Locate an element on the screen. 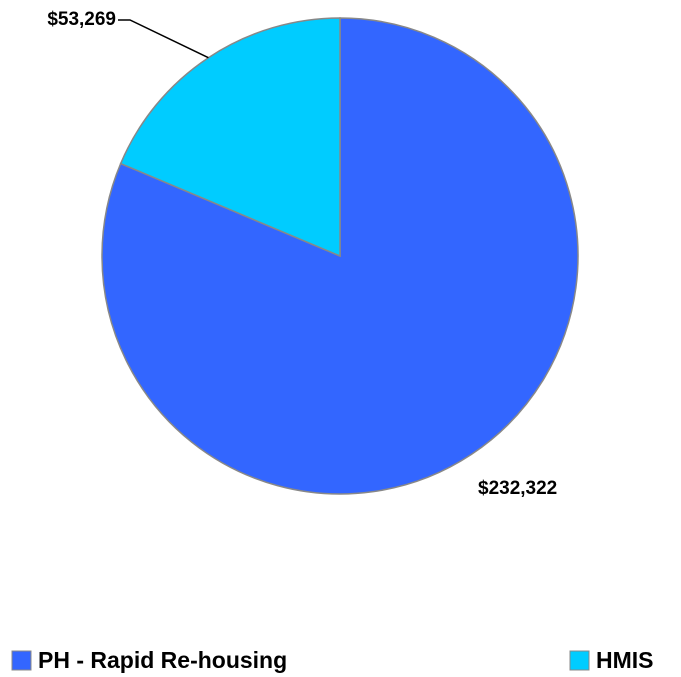 The image size is (681, 677). pie-slice is located at coordinates (230, 137).